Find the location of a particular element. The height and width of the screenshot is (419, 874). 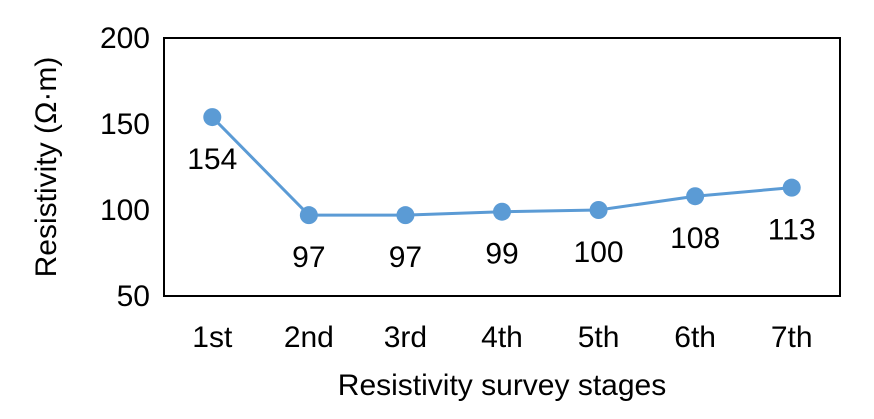

y-tick-label: 100 is located at coordinates (125, 210).